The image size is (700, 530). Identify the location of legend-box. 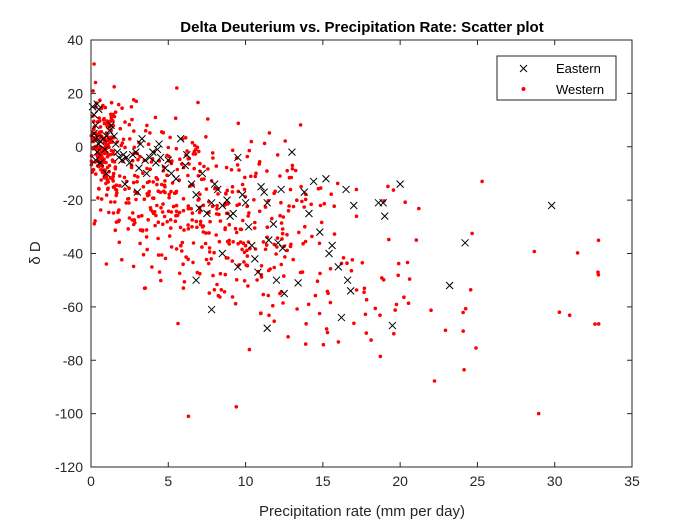
(556, 78).